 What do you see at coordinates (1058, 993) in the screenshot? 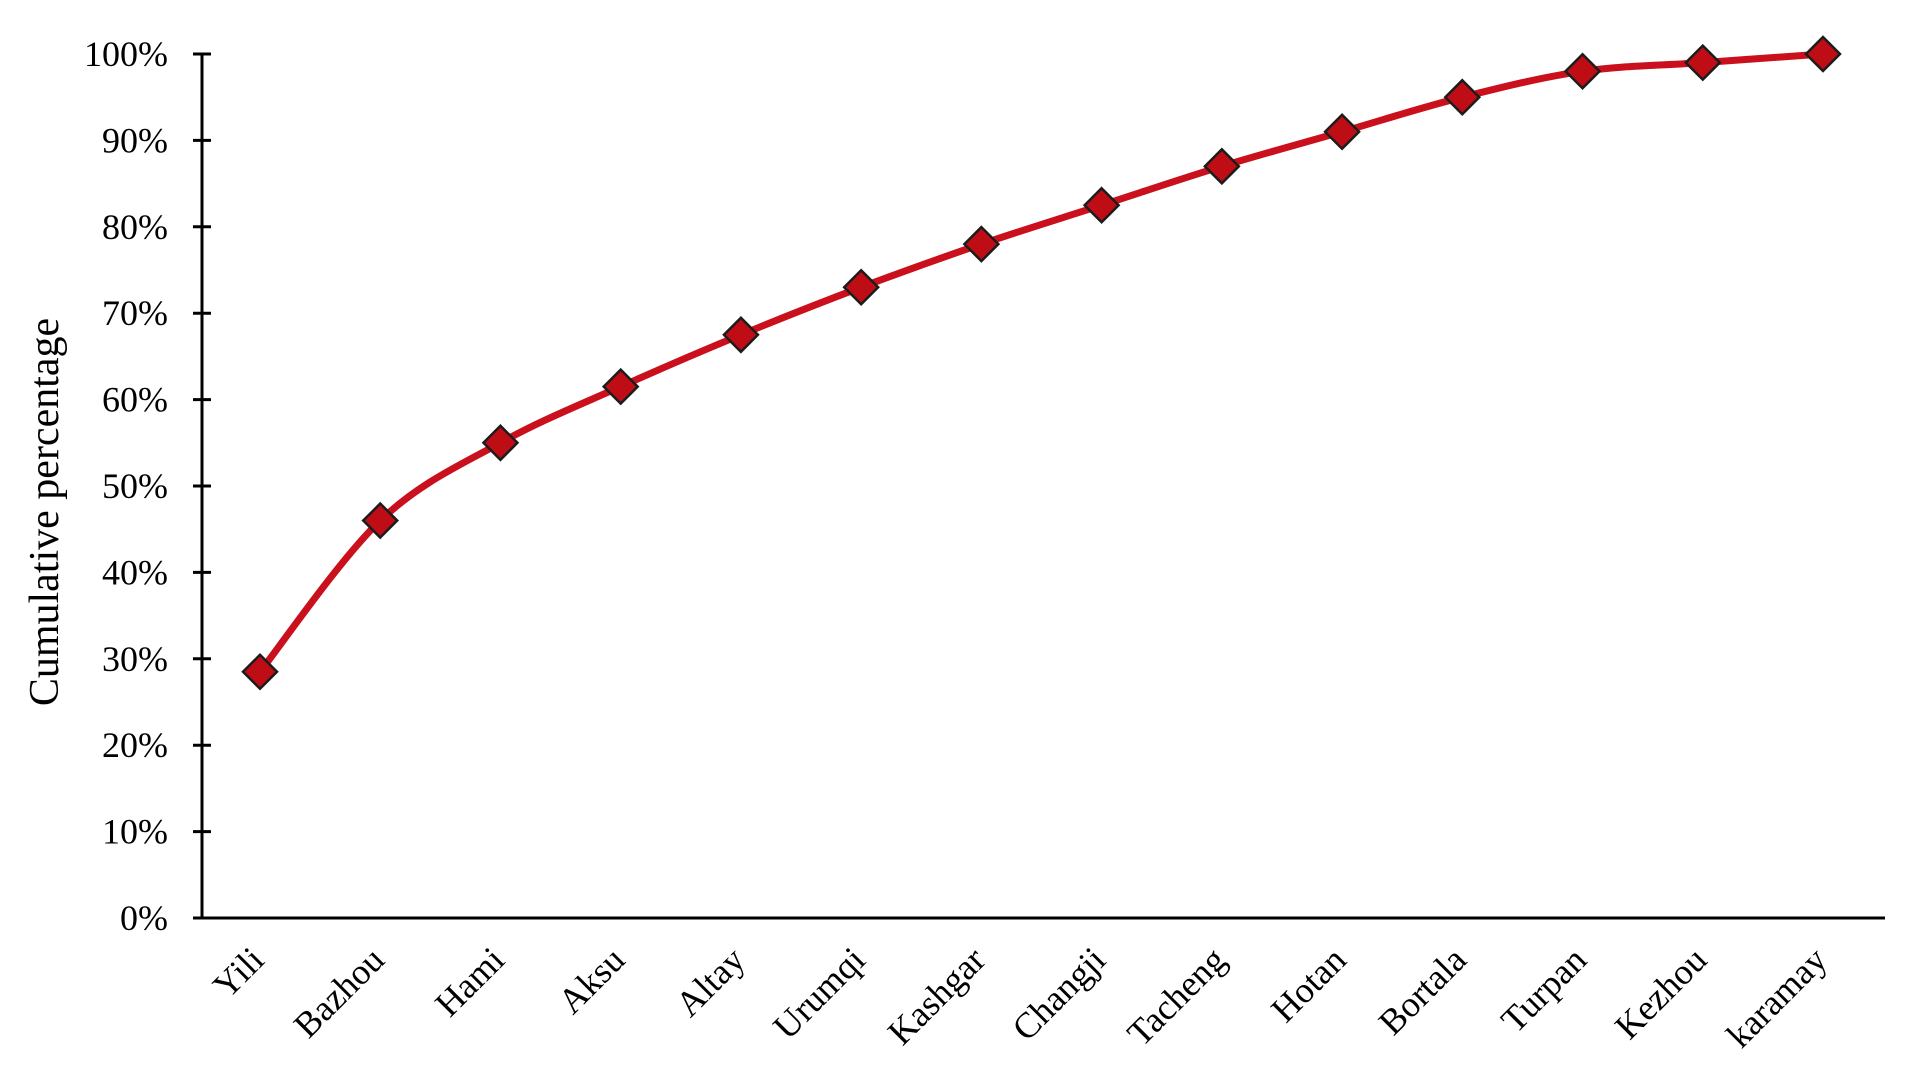
I see `x-category-label: Changji` at bounding box center [1058, 993].